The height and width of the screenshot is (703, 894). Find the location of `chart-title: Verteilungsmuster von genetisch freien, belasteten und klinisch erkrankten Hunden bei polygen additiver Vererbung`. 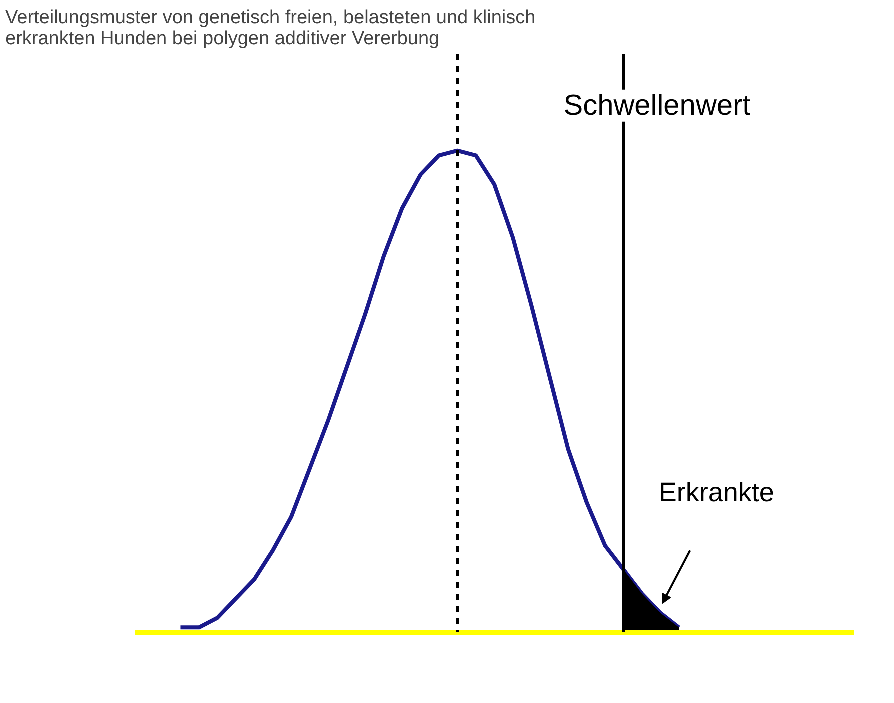

chart-title: Verteilungsmuster von genetisch freien, belasteten und klinisch erkrankten Hunden bei polygen additiver Vererbung is located at coordinates (271, 29).